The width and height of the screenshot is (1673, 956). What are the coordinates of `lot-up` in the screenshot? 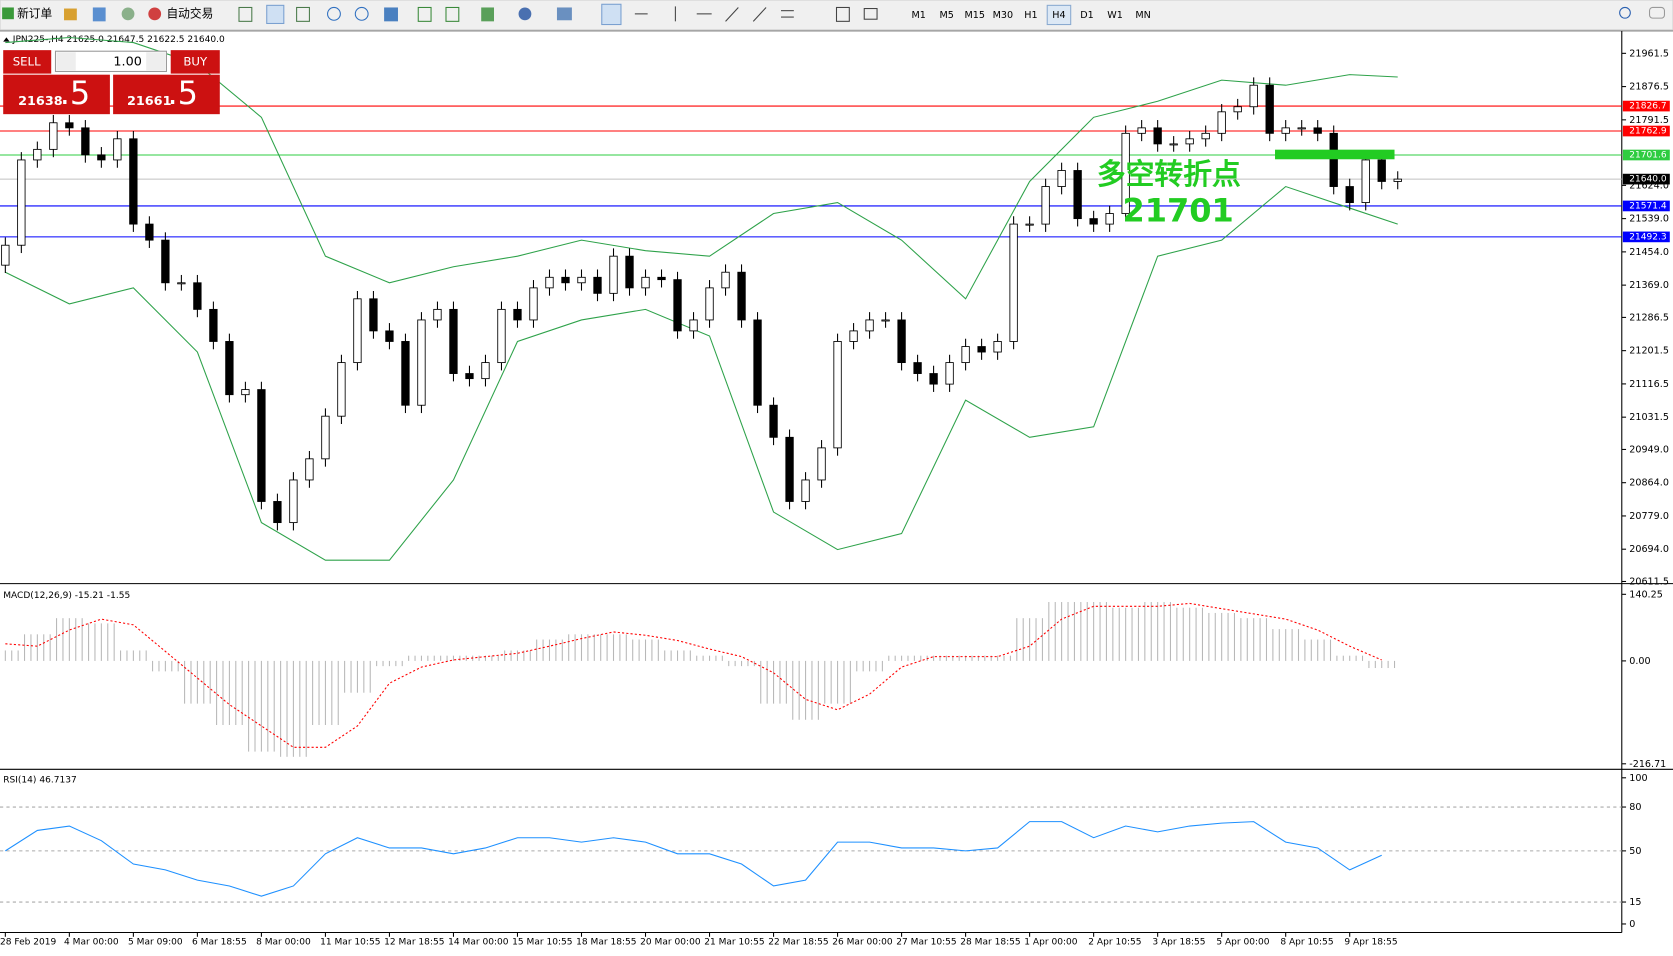 It's located at (156, 61).